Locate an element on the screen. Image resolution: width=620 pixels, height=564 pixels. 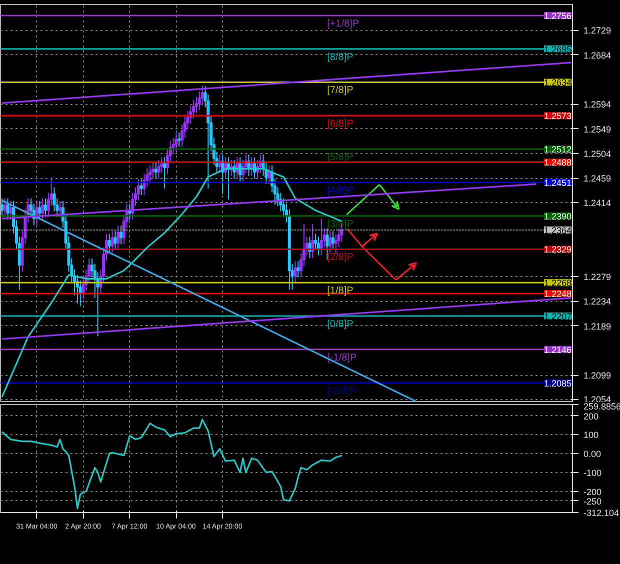
y-tick-label: 1.2279 is located at coordinates (598, 277).